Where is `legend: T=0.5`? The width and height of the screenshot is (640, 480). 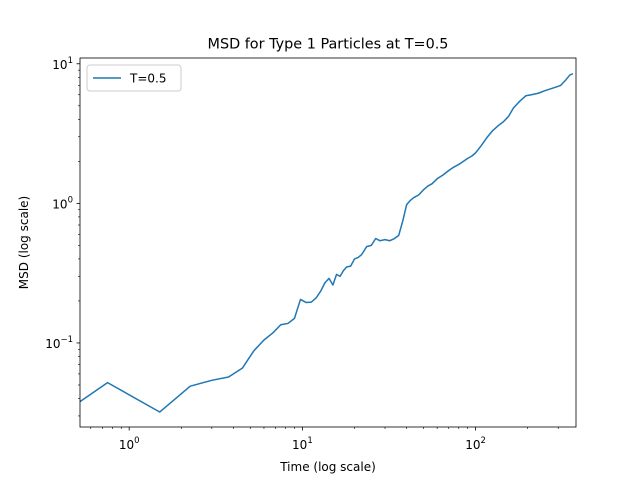 legend: T=0.5 is located at coordinates (134, 78).